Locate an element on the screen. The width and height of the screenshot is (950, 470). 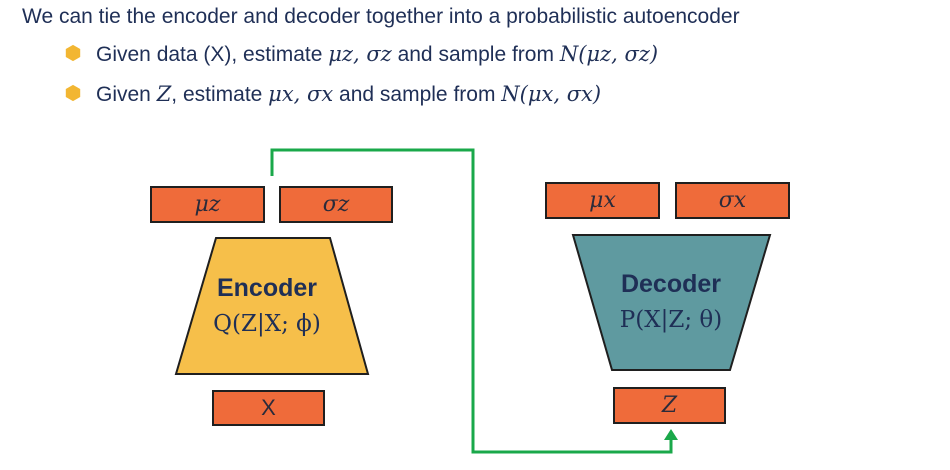
decoder-sigma-box: σx is located at coordinates (732, 200).